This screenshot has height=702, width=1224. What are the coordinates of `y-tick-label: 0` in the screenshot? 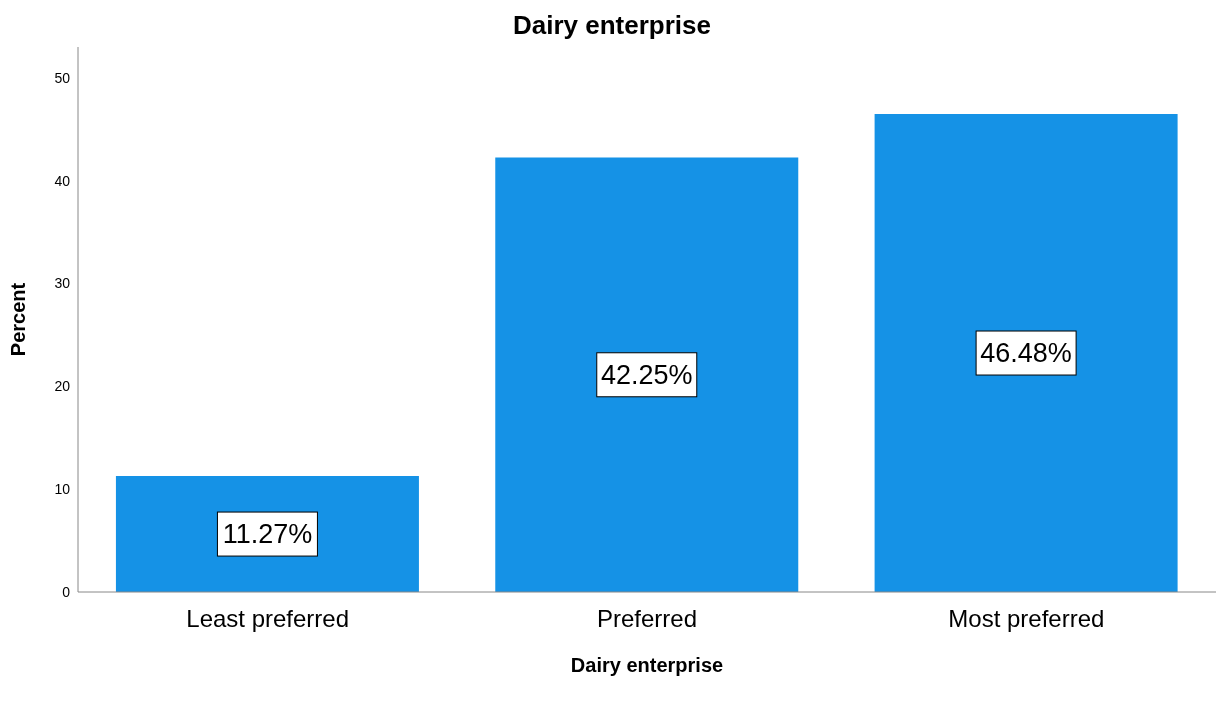 It's located at (66, 591).